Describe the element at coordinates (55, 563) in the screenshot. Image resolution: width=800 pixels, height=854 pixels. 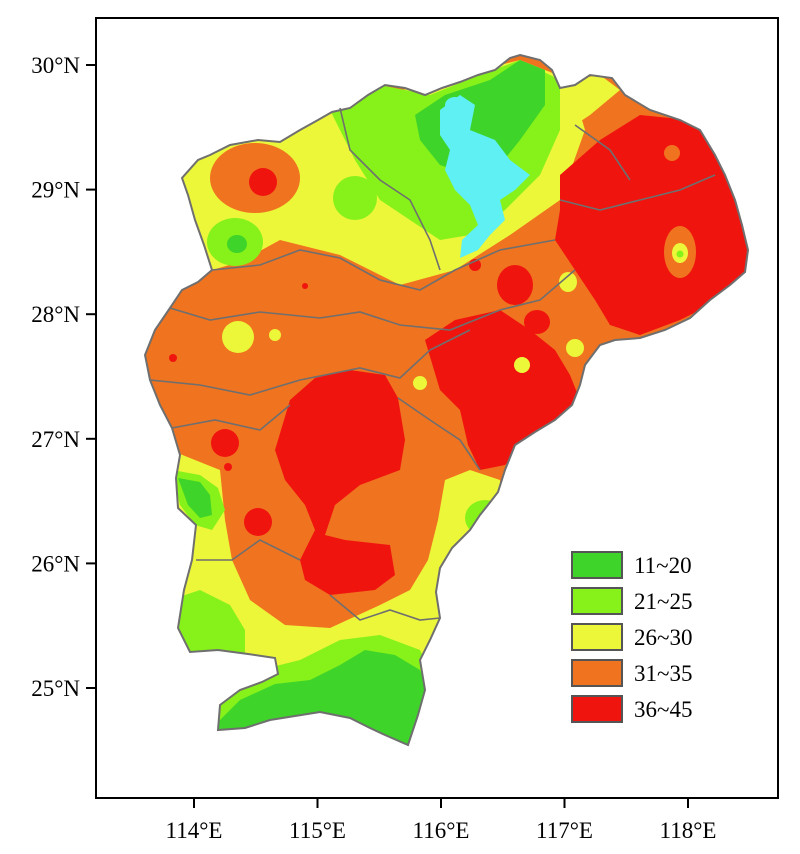
I see `y-tick-label: 26°N` at that location.